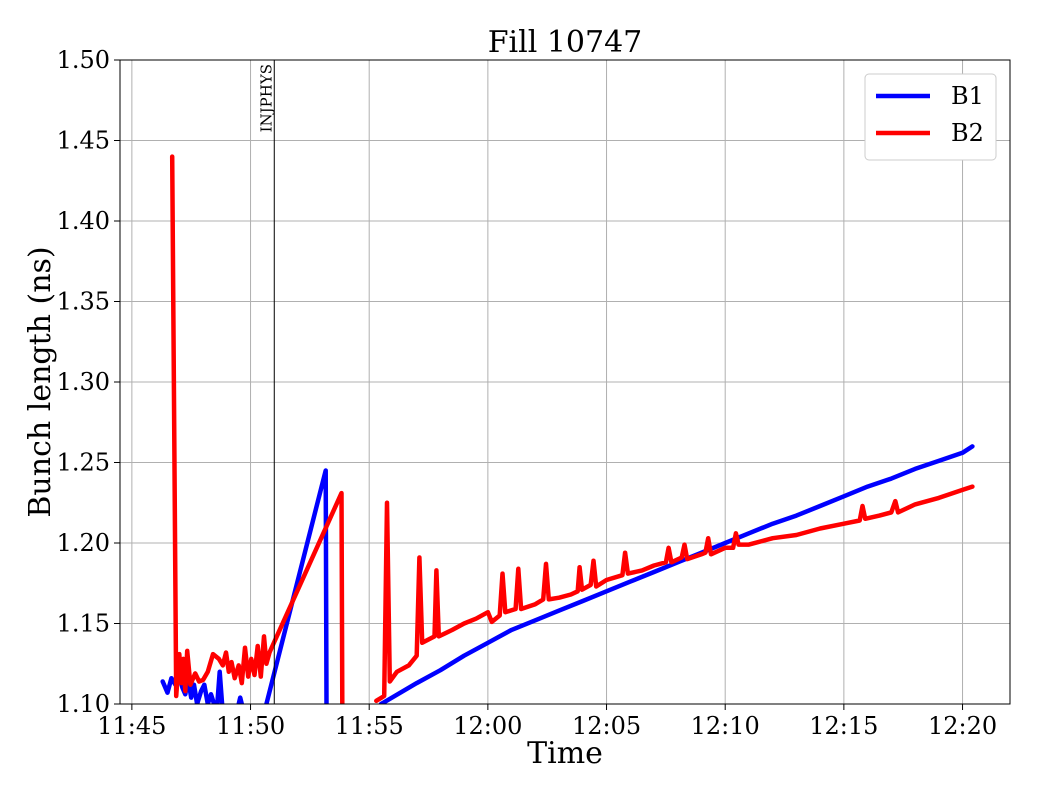  What do you see at coordinates (725, 726) in the screenshot?
I see `x-tick-label: 12:10` at bounding box center [725, 726].